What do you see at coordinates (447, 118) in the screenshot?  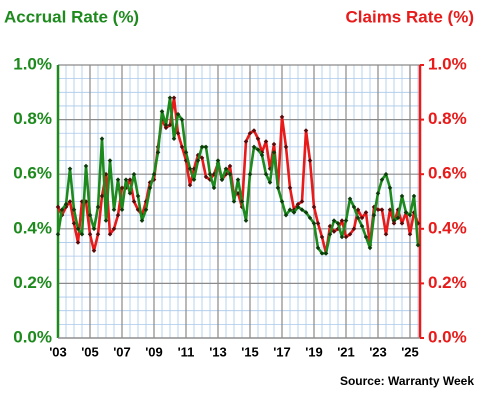 I see `y2-tick-label: 0.8%` at bounding box center [447, 118].